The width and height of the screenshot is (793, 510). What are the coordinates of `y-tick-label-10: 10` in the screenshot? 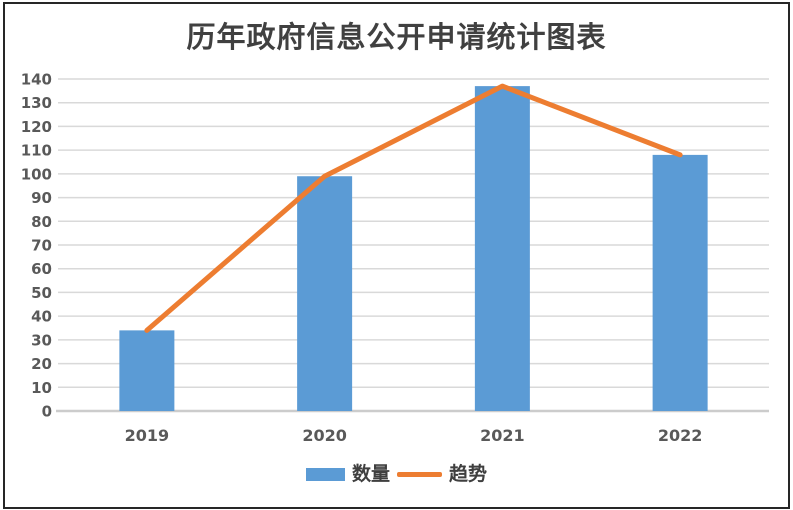 It's located at (41, 388).